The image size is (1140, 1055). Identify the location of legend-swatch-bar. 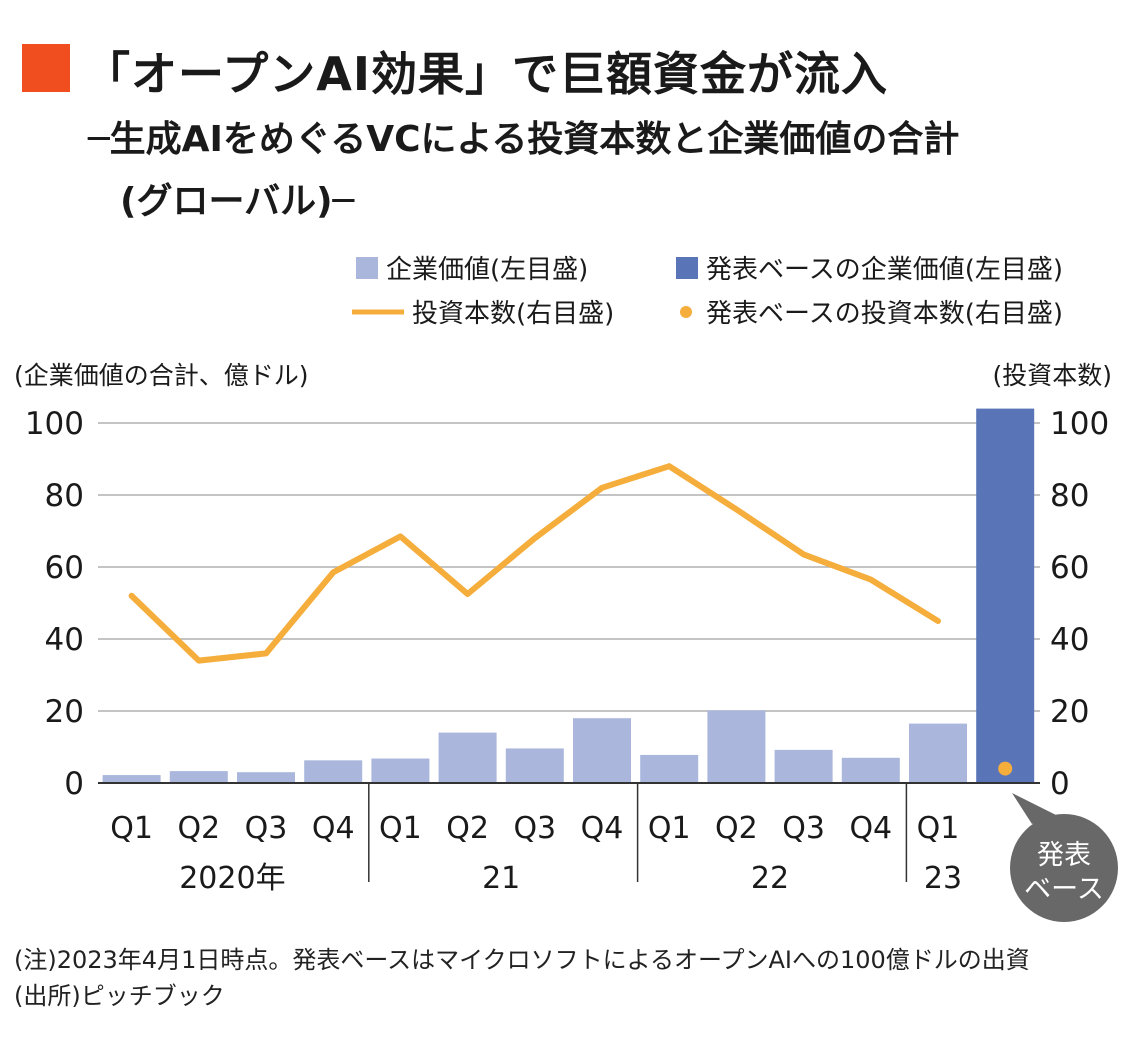
(367, 268).